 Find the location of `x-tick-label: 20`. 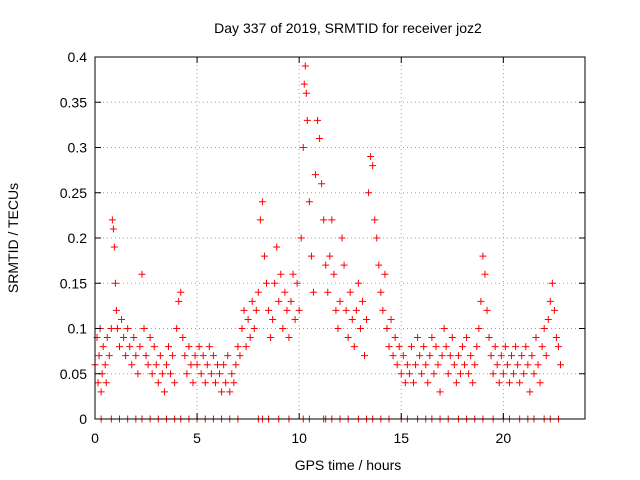

x-tick-label: 20 is located at coordinates (504, 438).